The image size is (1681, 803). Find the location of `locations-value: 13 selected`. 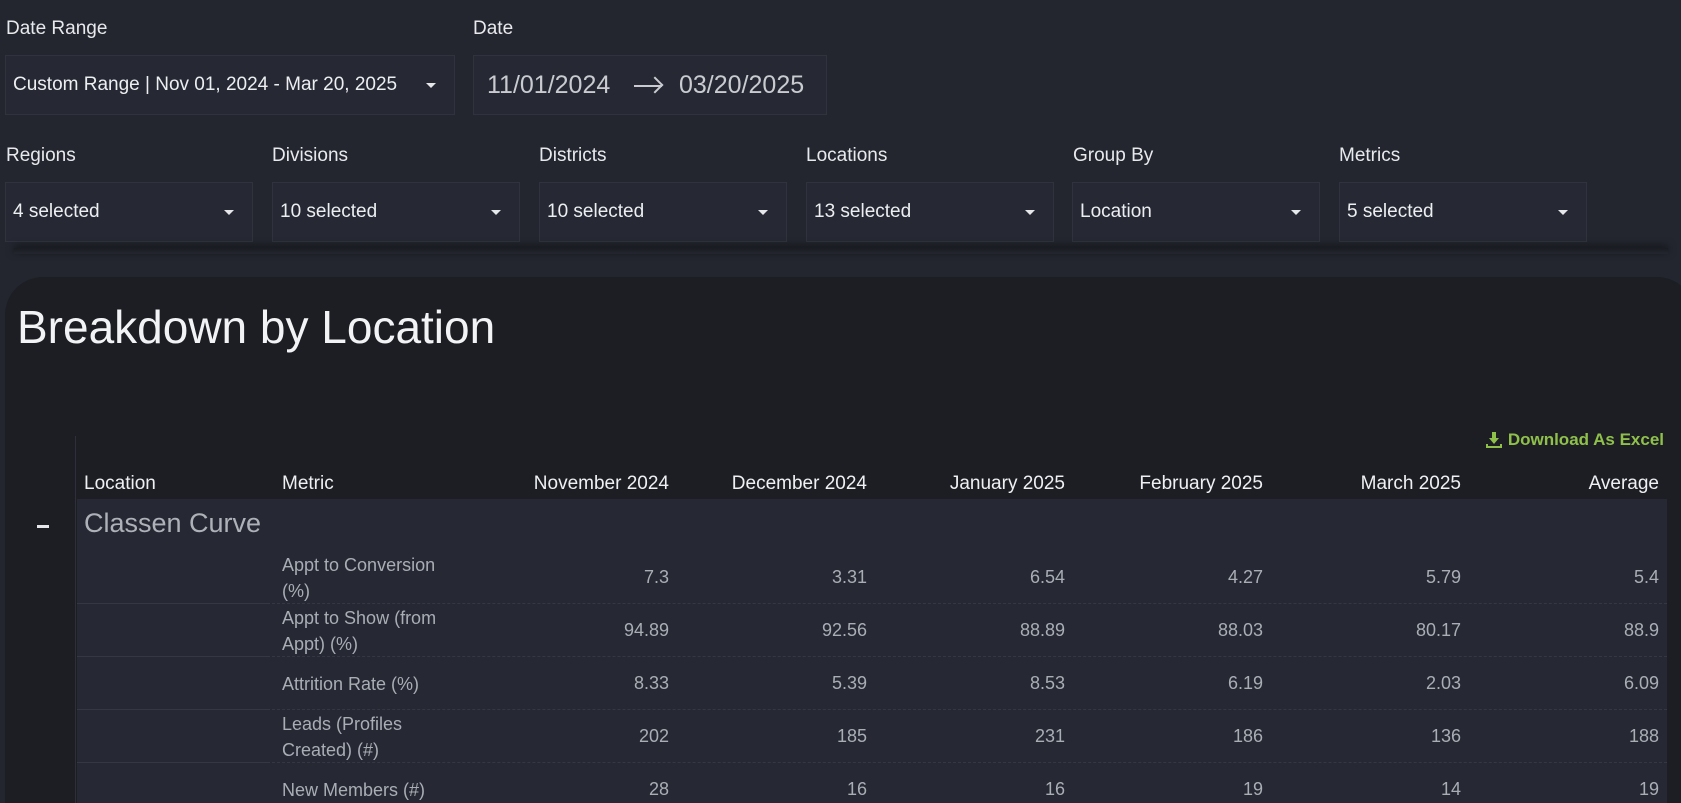

locations-value: 13 selected is located at coordinates (863, 211).